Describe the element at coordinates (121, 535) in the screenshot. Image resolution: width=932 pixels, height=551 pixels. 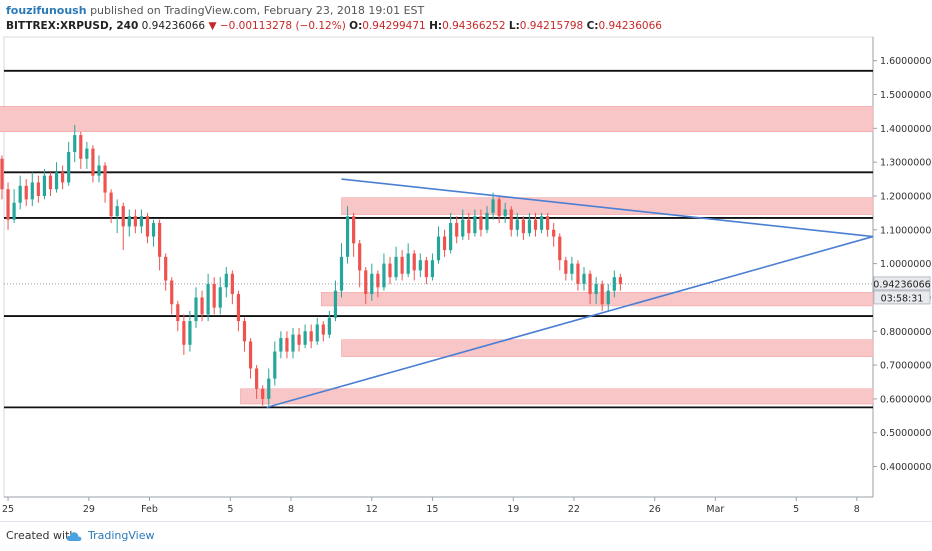
I see `tradingview-brand: TradingView` at that location.